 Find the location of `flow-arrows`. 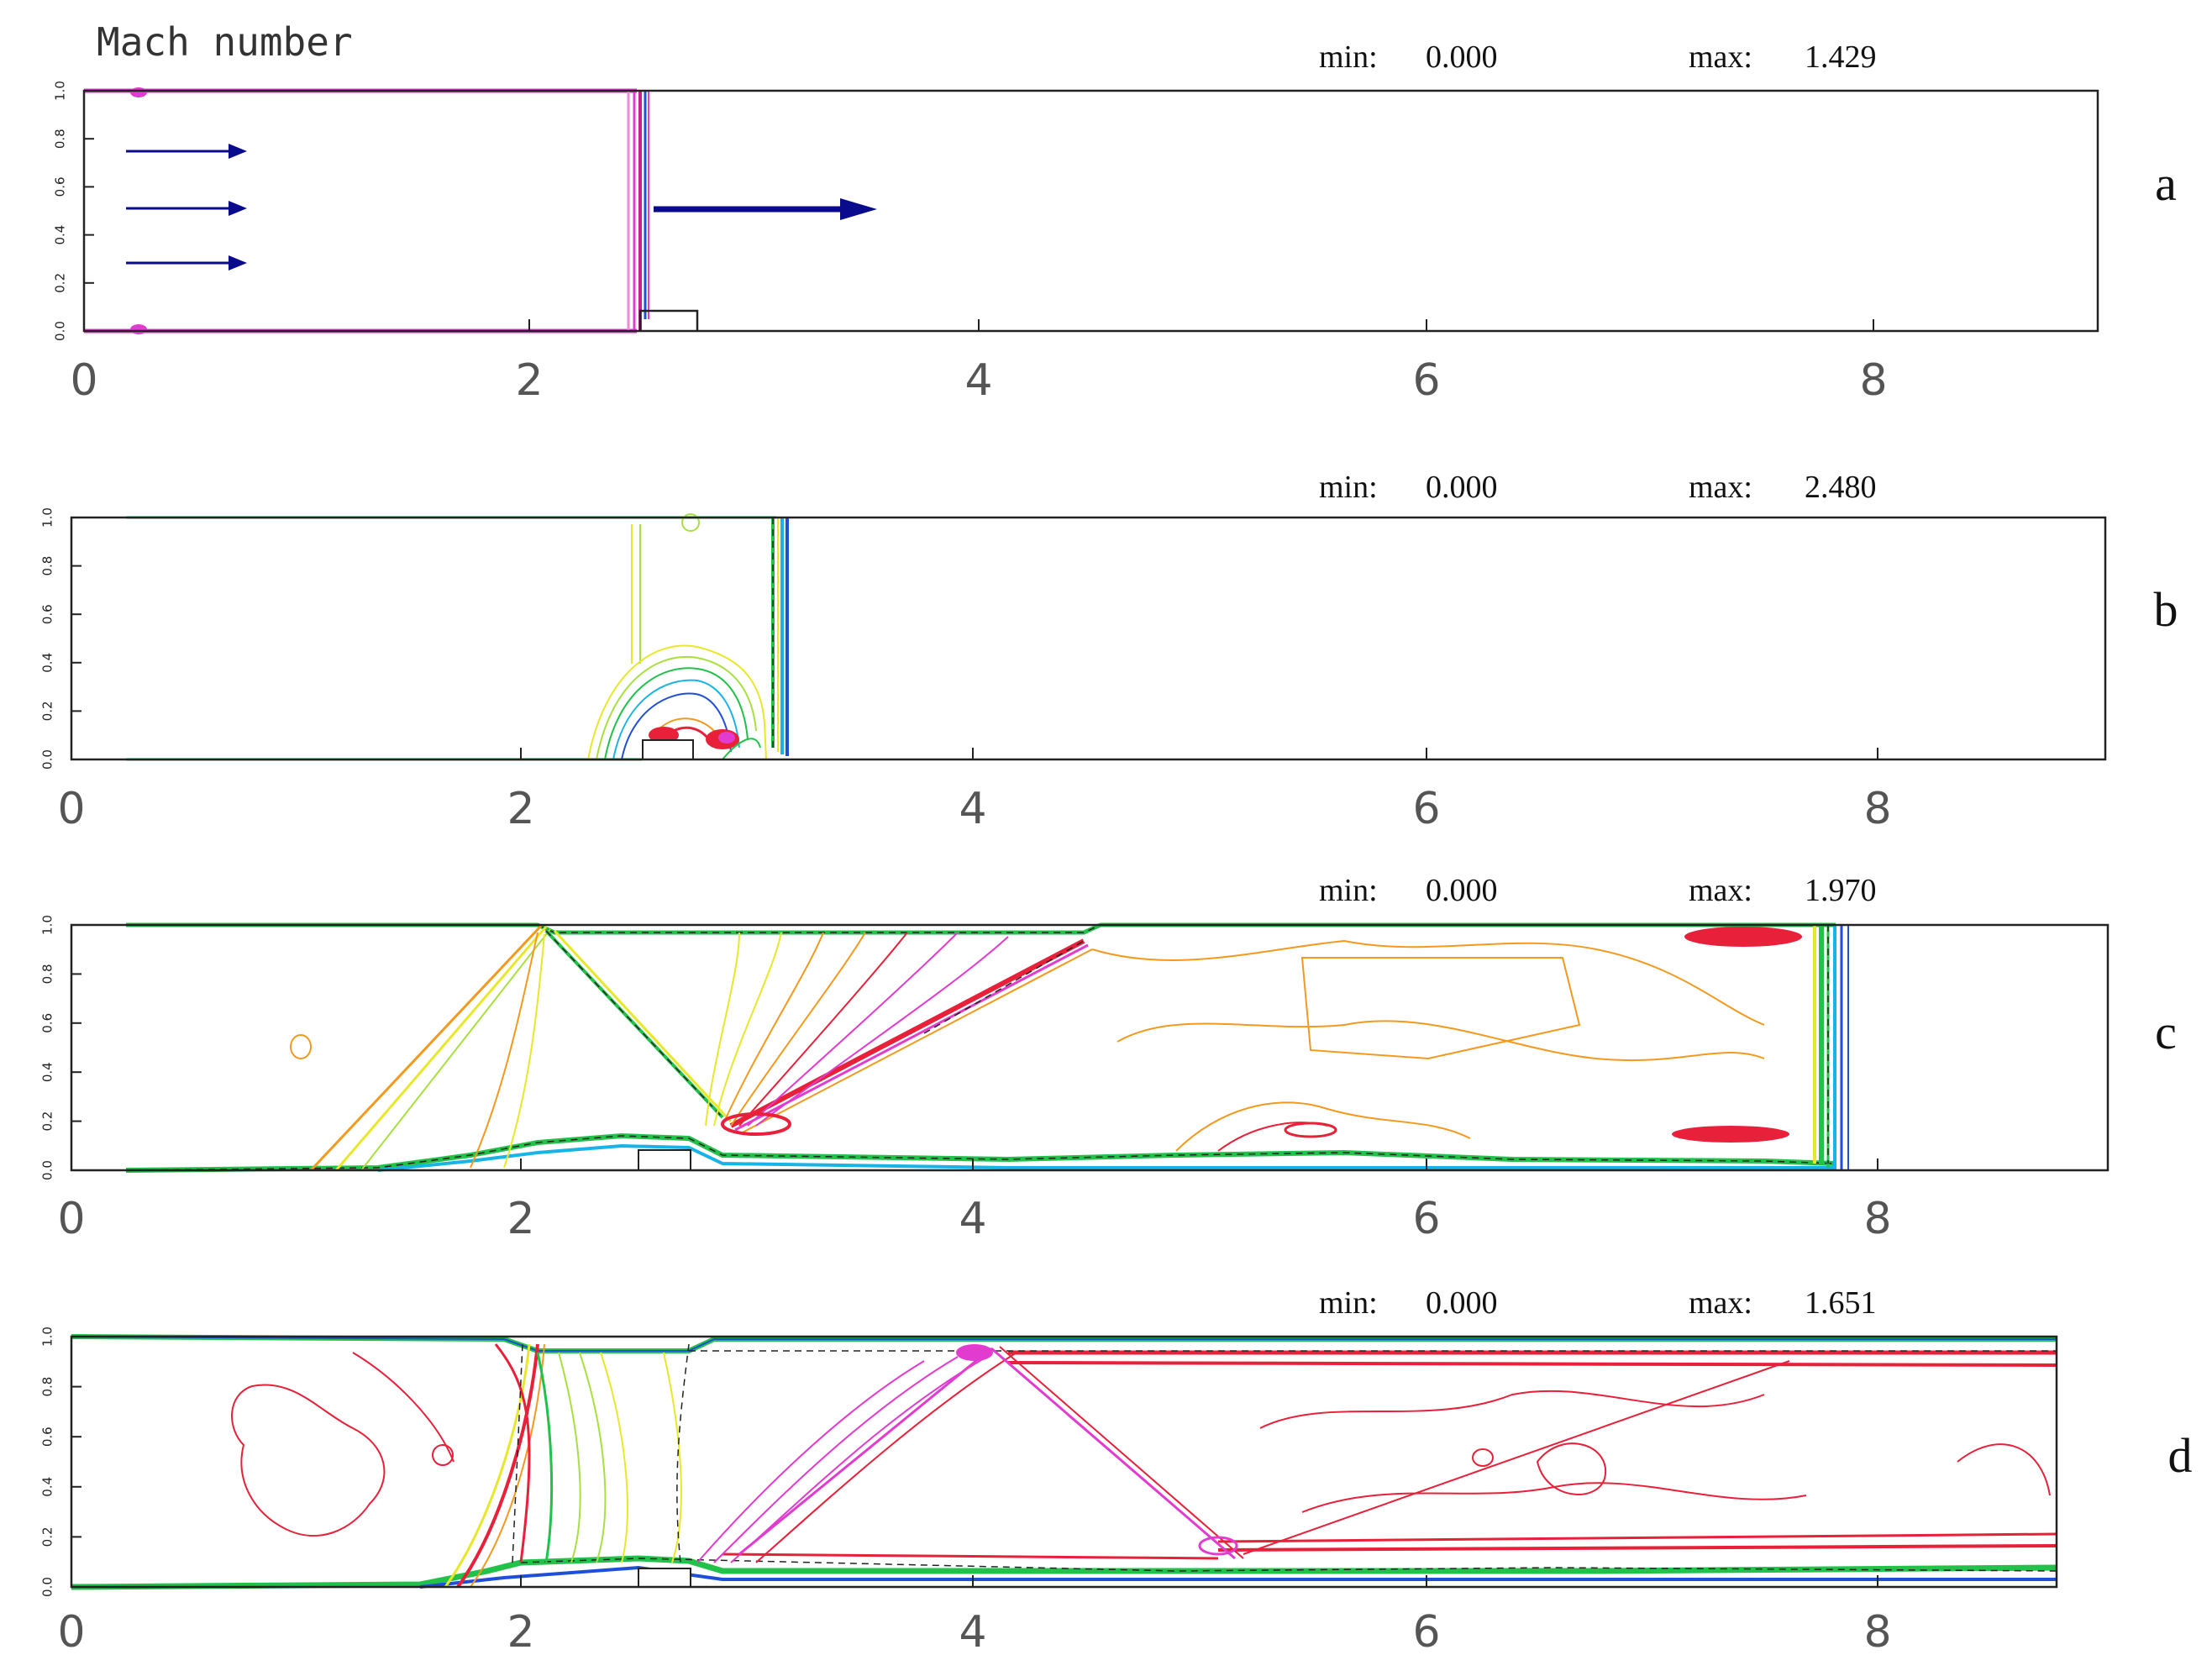

flow-arrows is located at coordinates (501, 208).